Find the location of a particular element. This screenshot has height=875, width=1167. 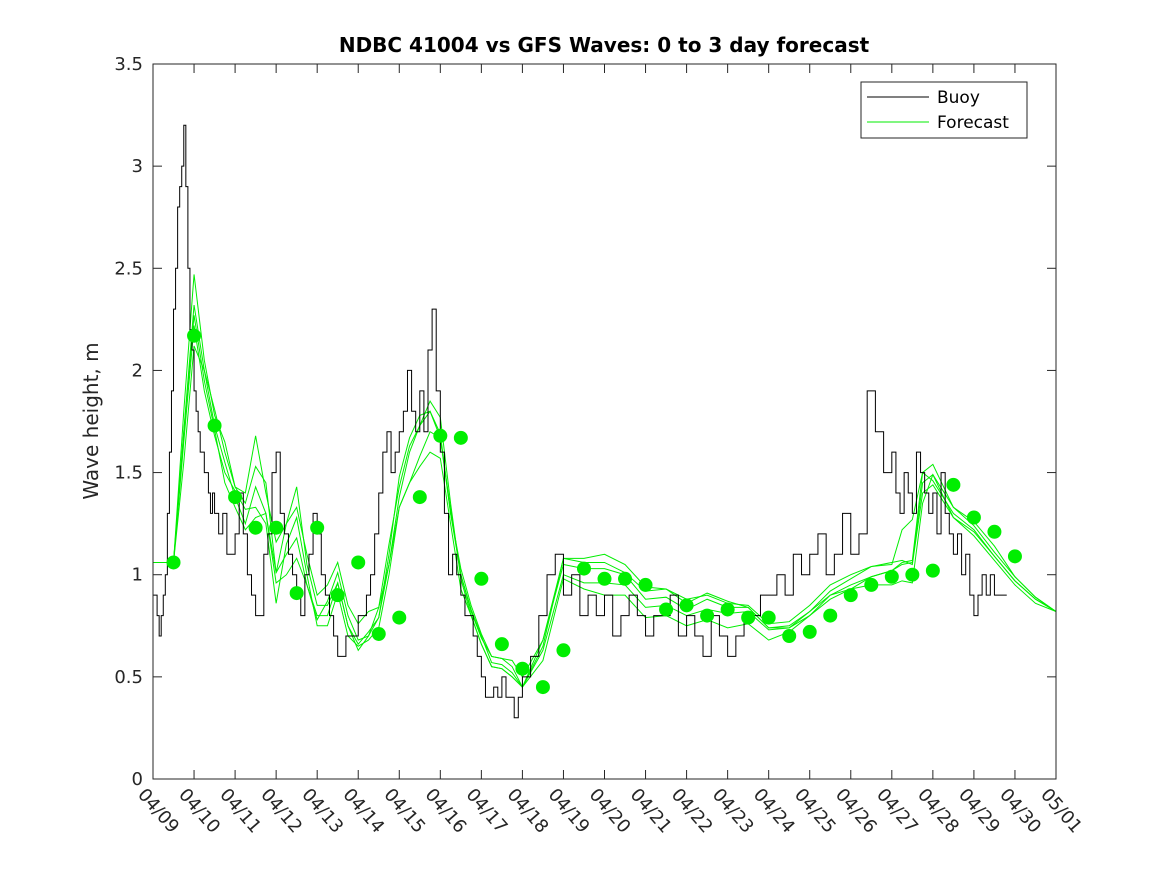

legend-forecast-label: Forecast is located at coordinates (973, 123).